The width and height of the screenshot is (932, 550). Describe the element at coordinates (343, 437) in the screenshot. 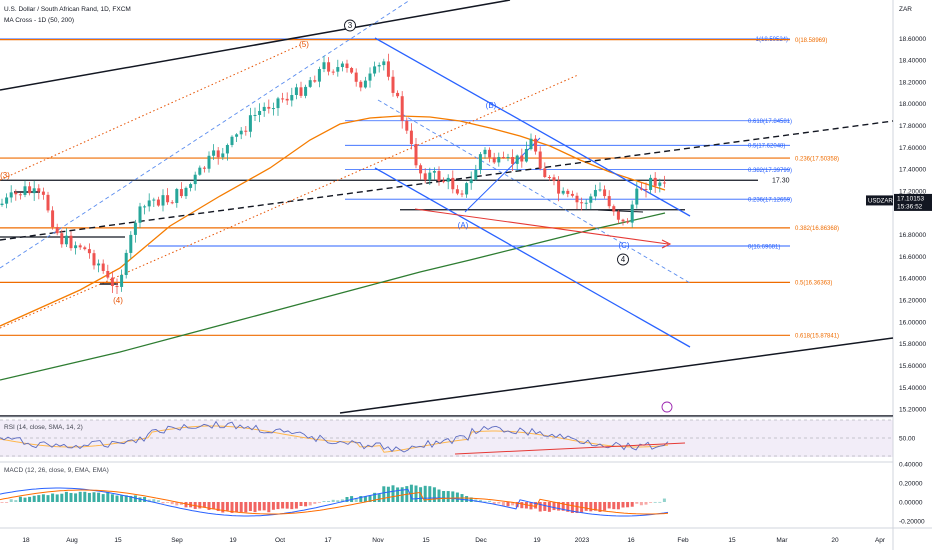

I see `rsi-pane` at that location.